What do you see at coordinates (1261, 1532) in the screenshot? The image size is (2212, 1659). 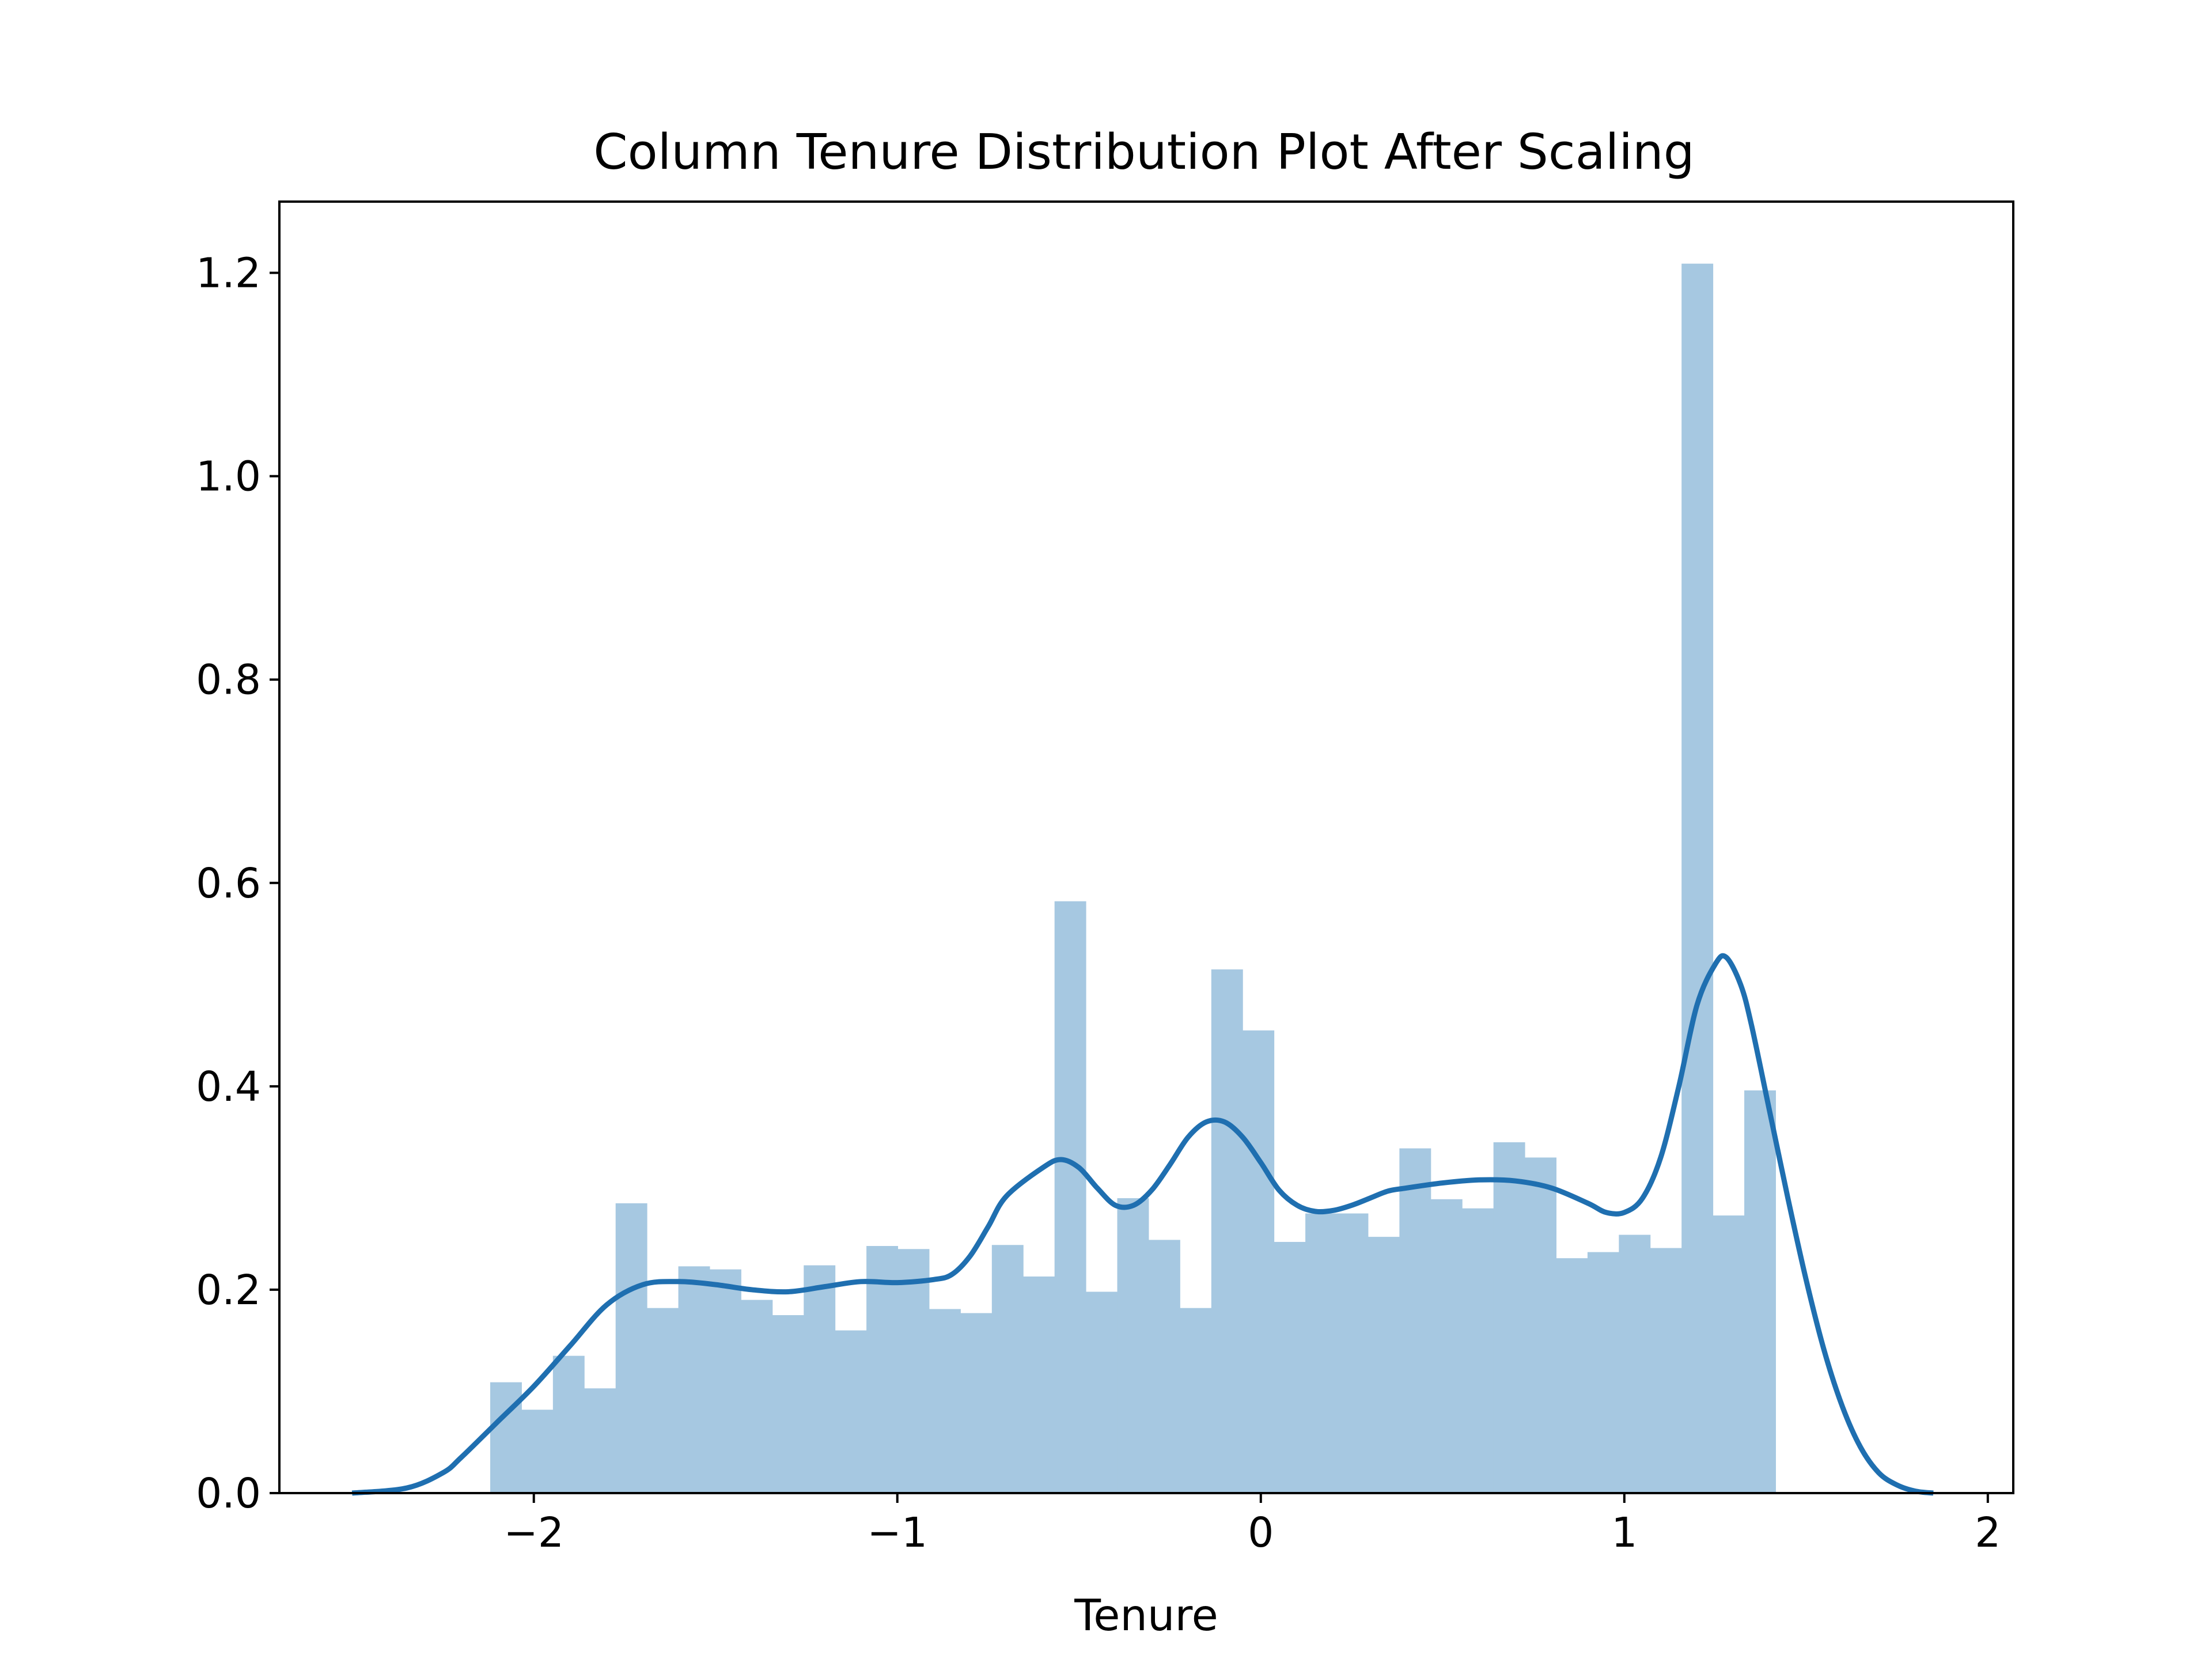 I see `x-tick-label: 0` at bounding box center [1261, 1532].